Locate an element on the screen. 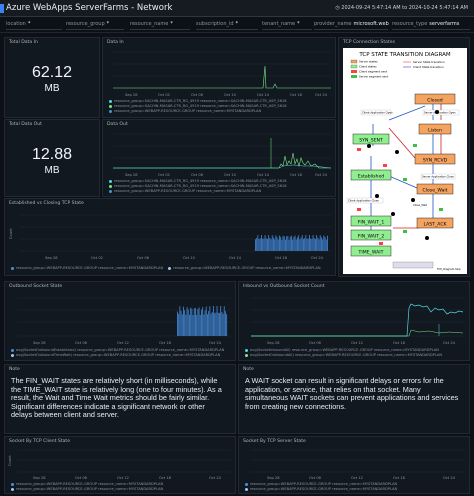 The height and width of the screenshot is (496, 474). filter-location: location * is located at coordinates (34, 25).